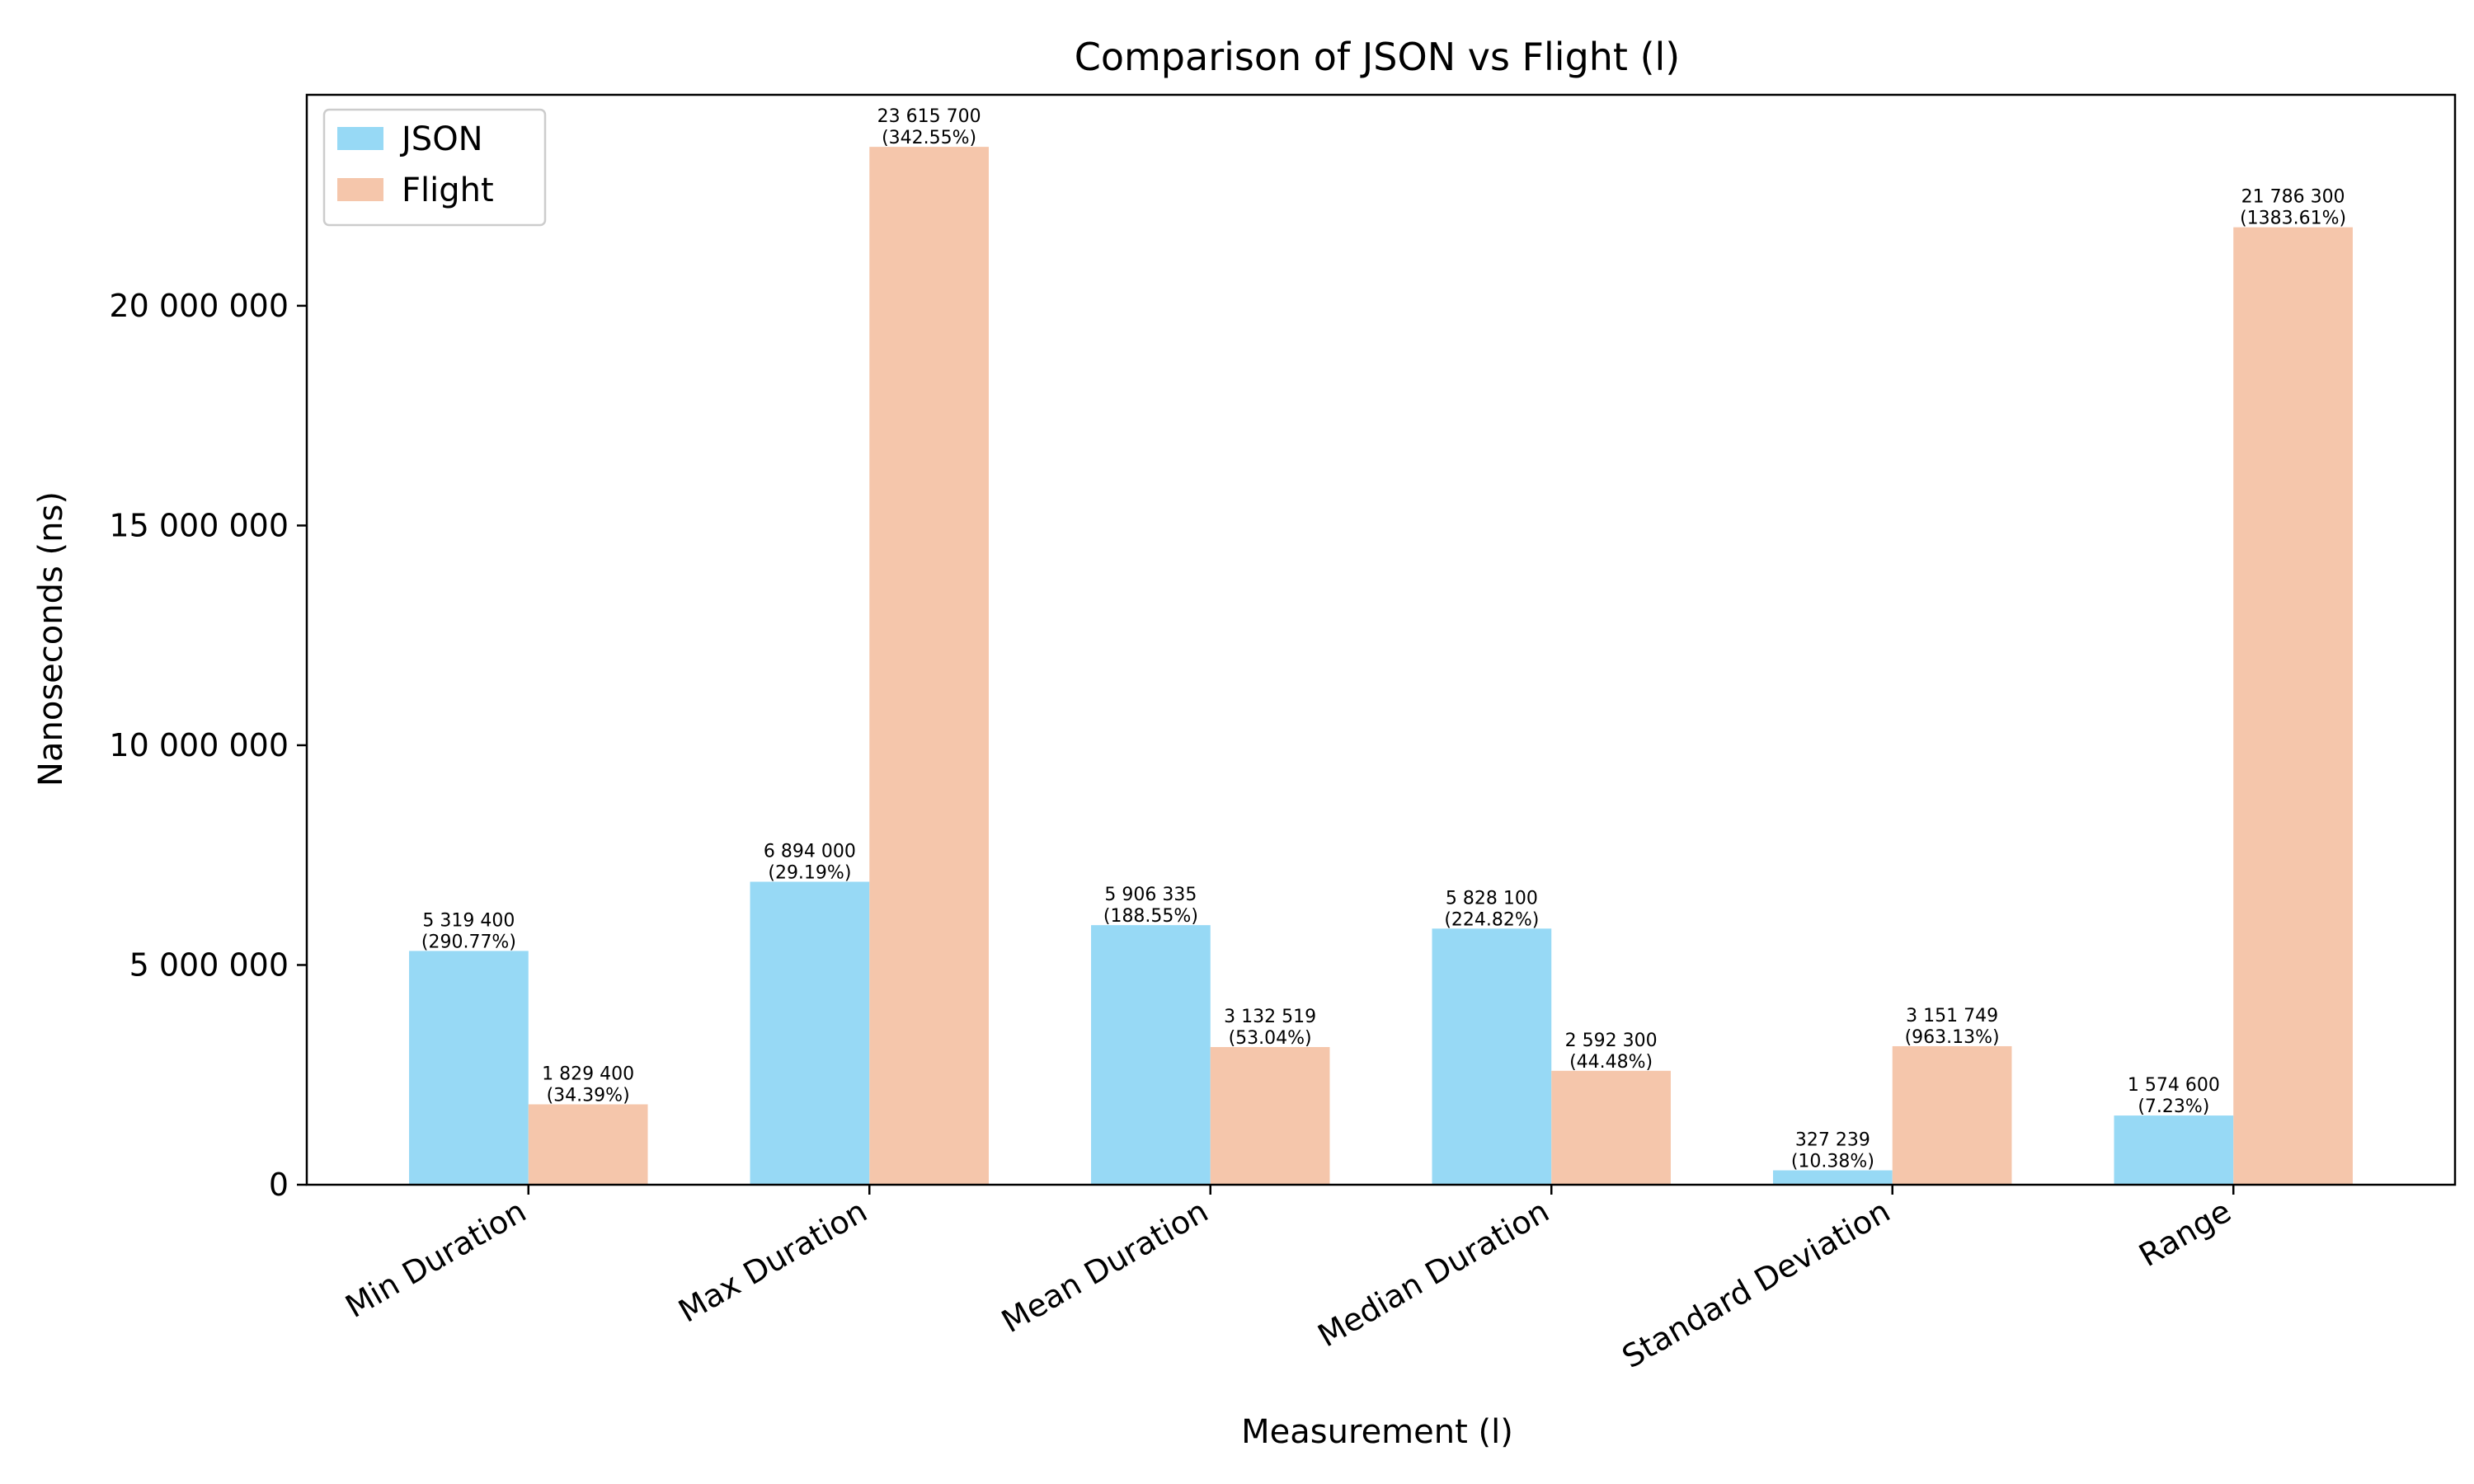 Image resolution: width=2474 pixels, height=1484 pixels. I want to click on data-label-pct-json-0: (290.77%), so click(468, 942).